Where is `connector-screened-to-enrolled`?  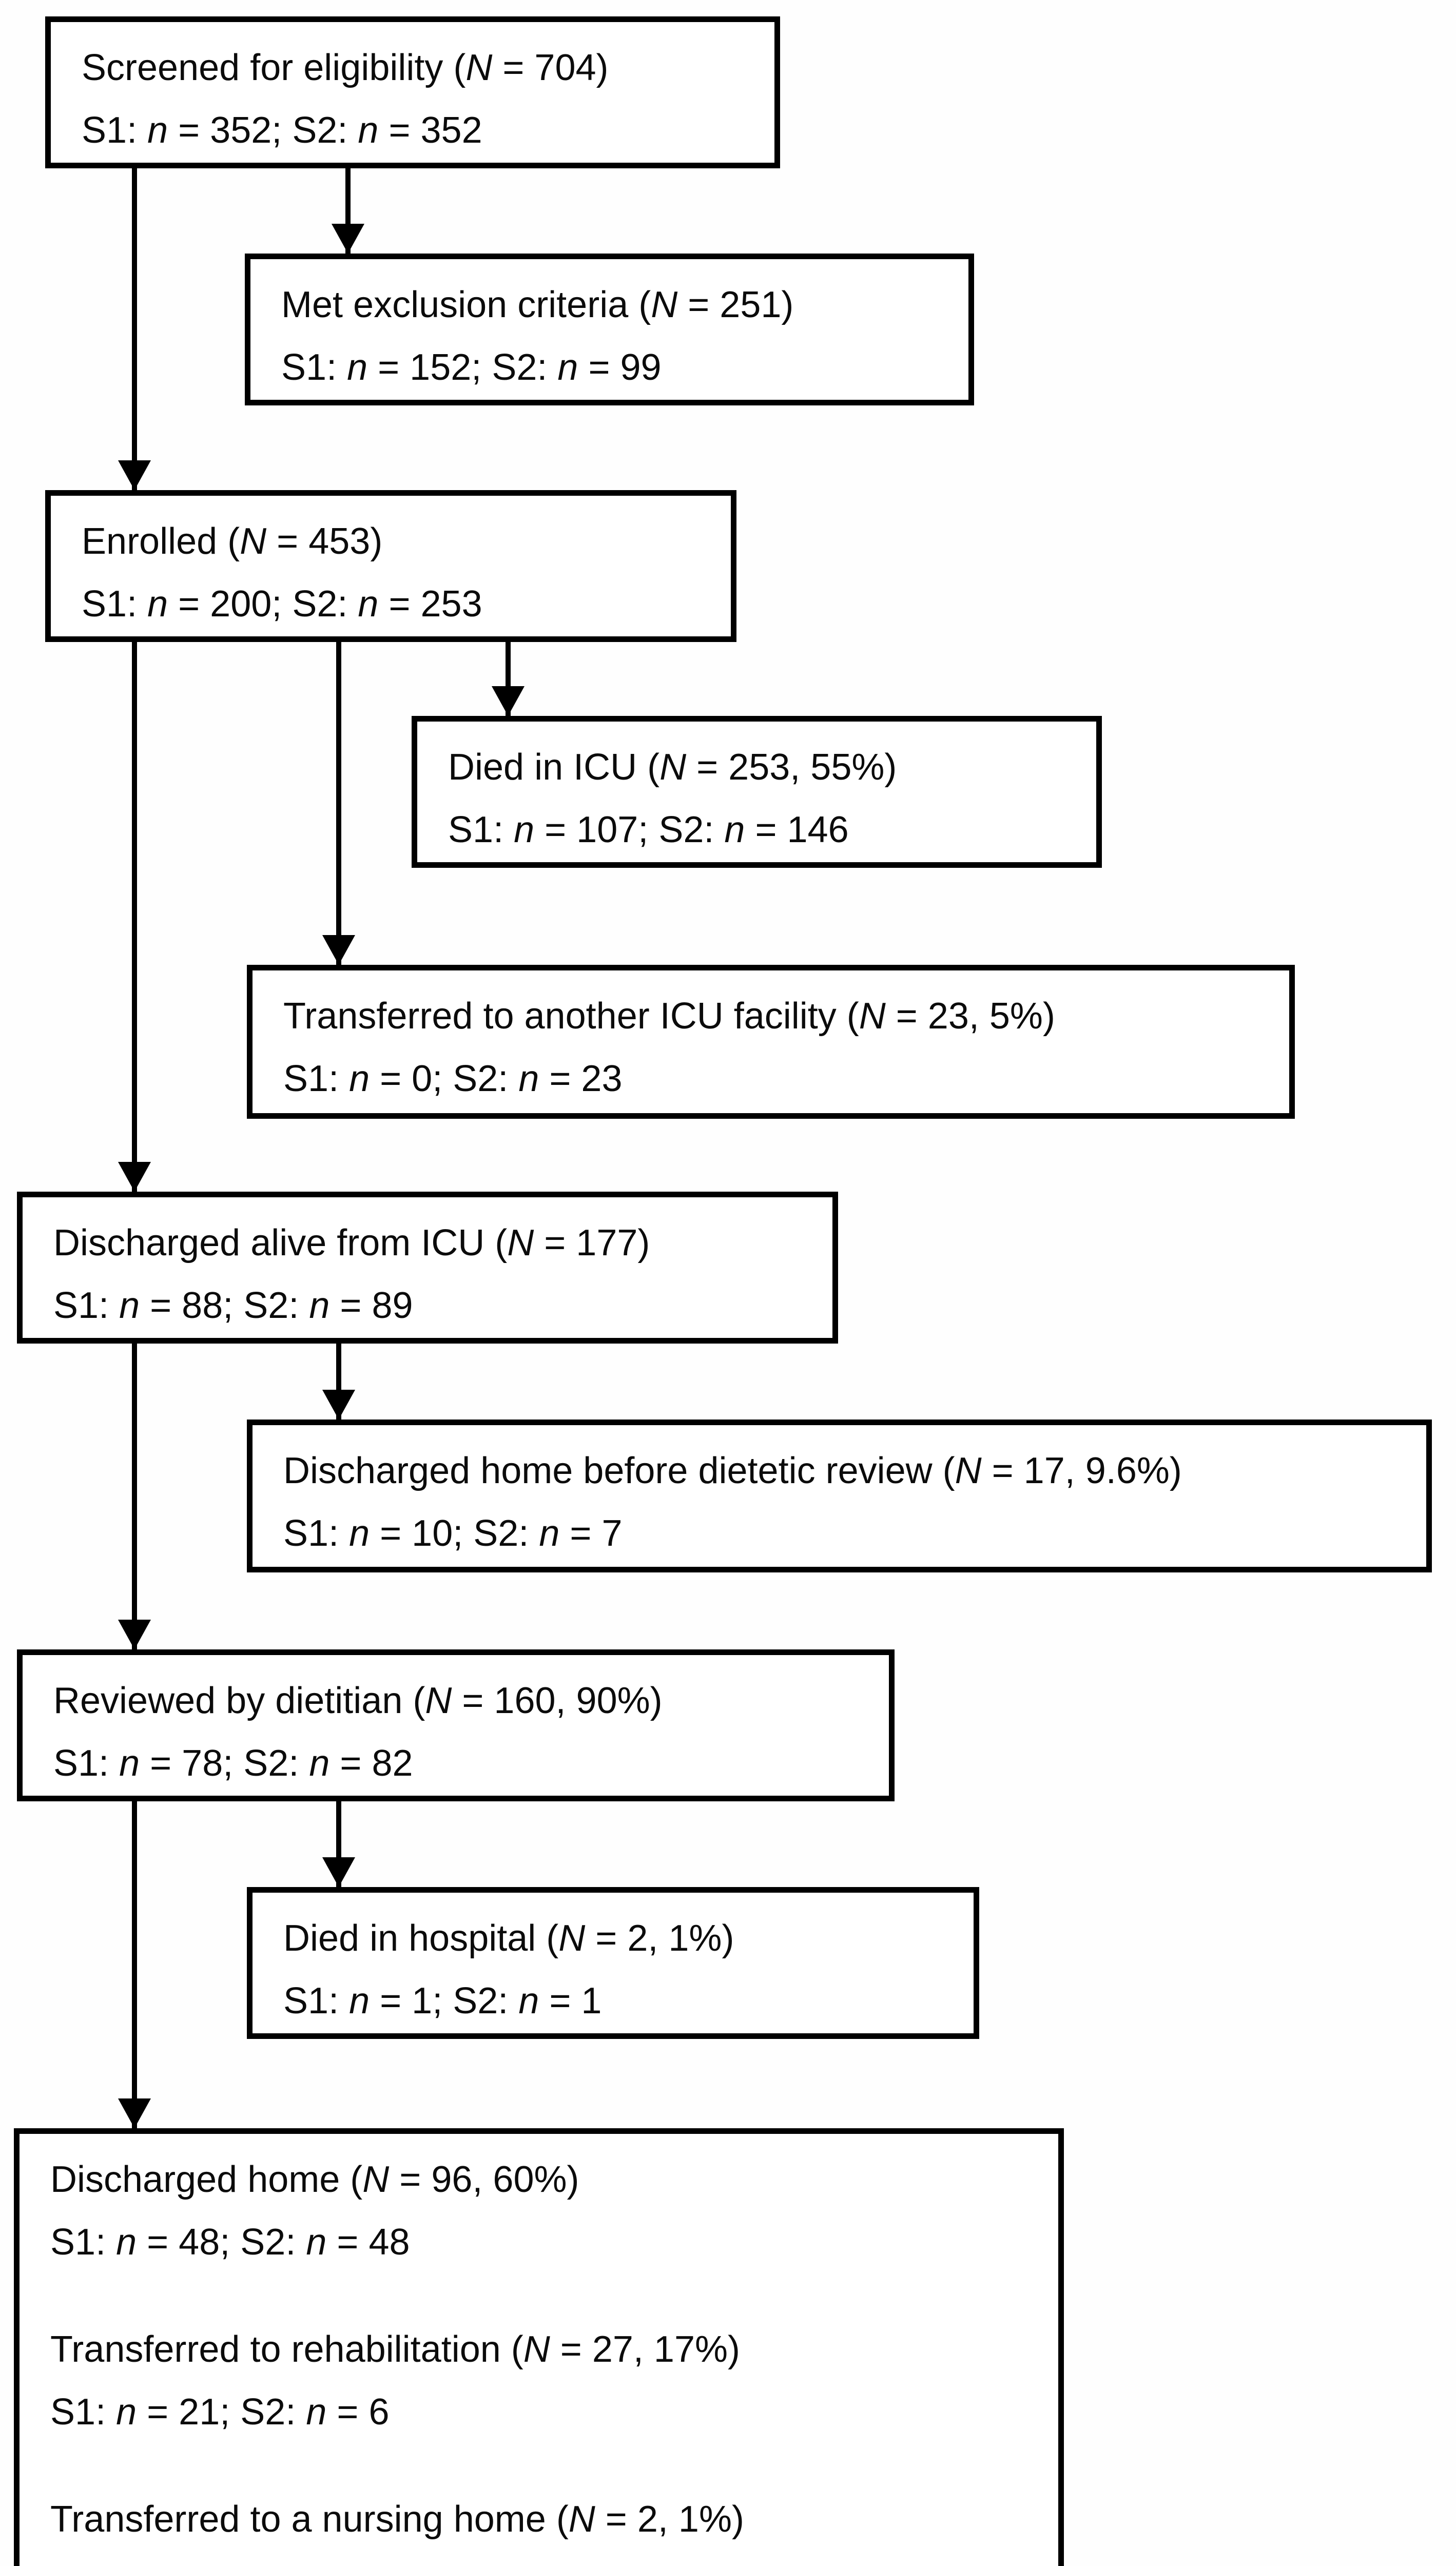
connector-screened-to-enrolled is located at coordinates (134, 327).